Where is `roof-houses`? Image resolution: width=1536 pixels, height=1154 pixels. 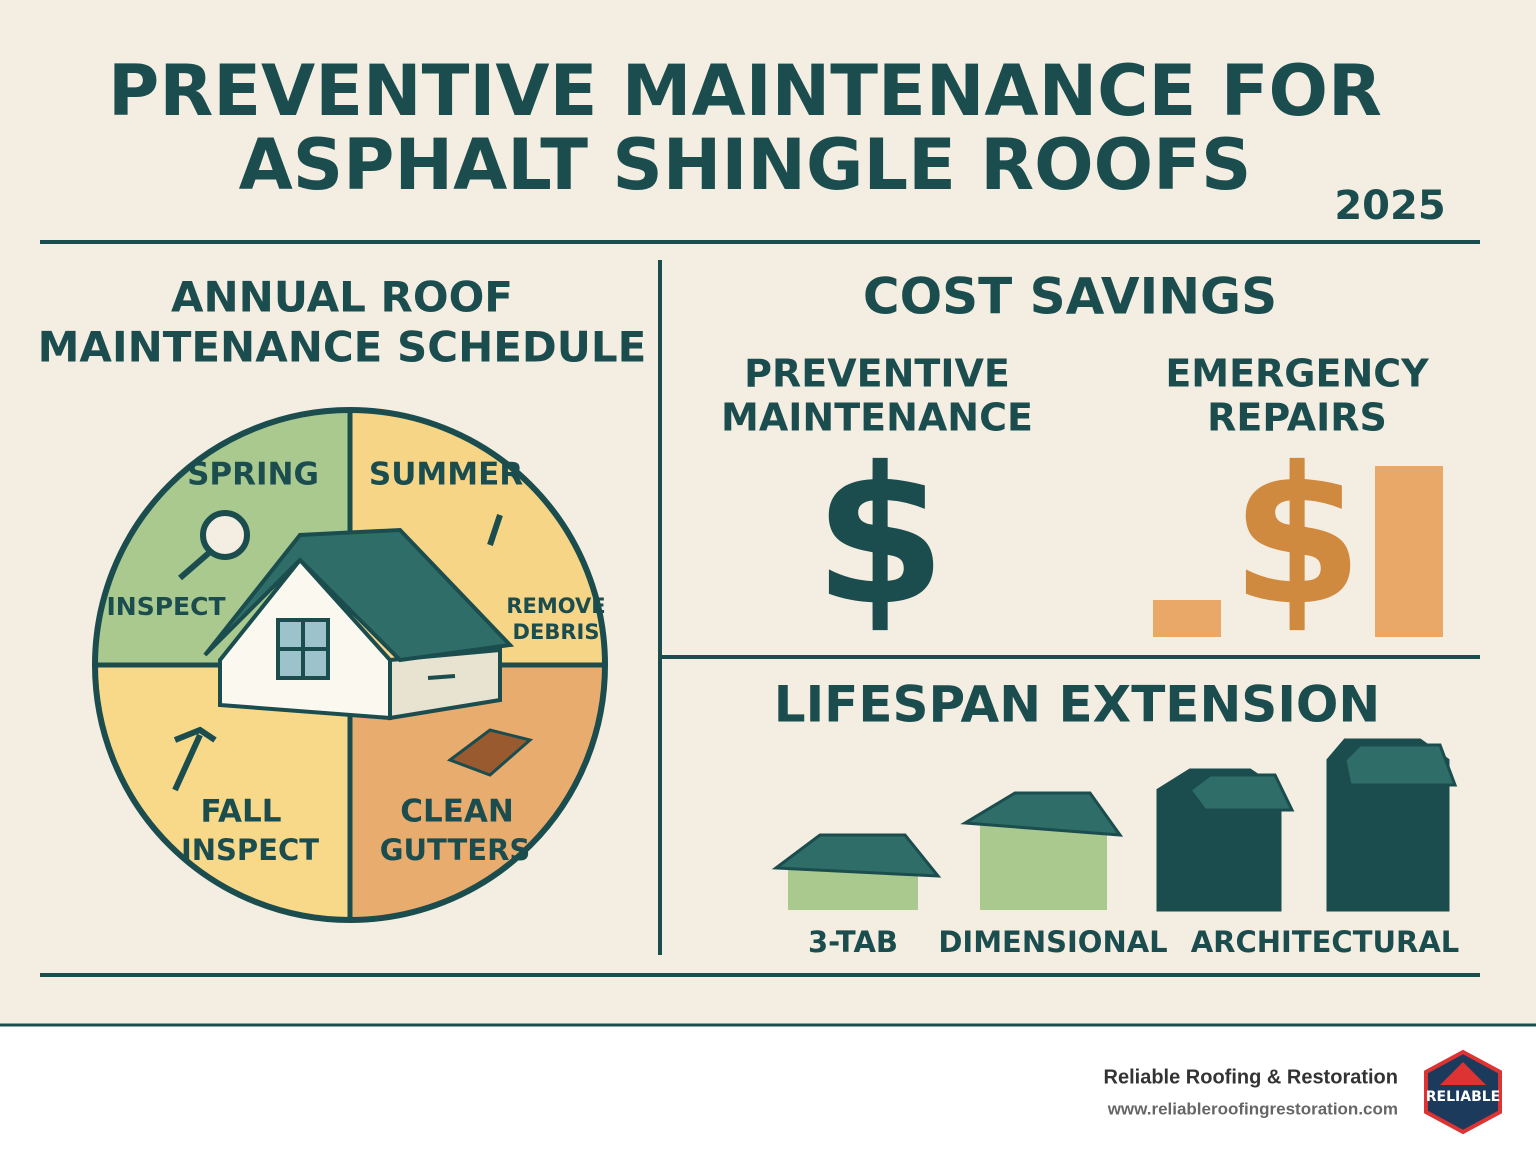 roof-houses is located at coordinates (1114, 825).